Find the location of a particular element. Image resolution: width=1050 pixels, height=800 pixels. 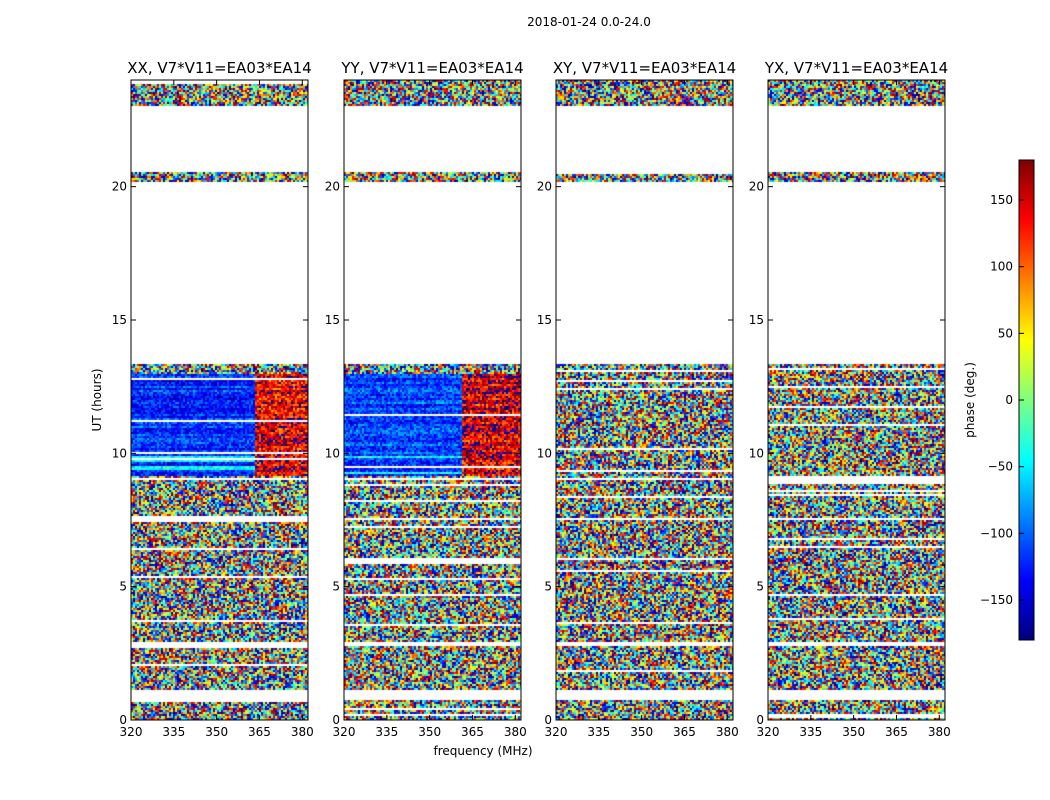

colorbar-tick-label: −50 is located at coordinates (1000, 467).